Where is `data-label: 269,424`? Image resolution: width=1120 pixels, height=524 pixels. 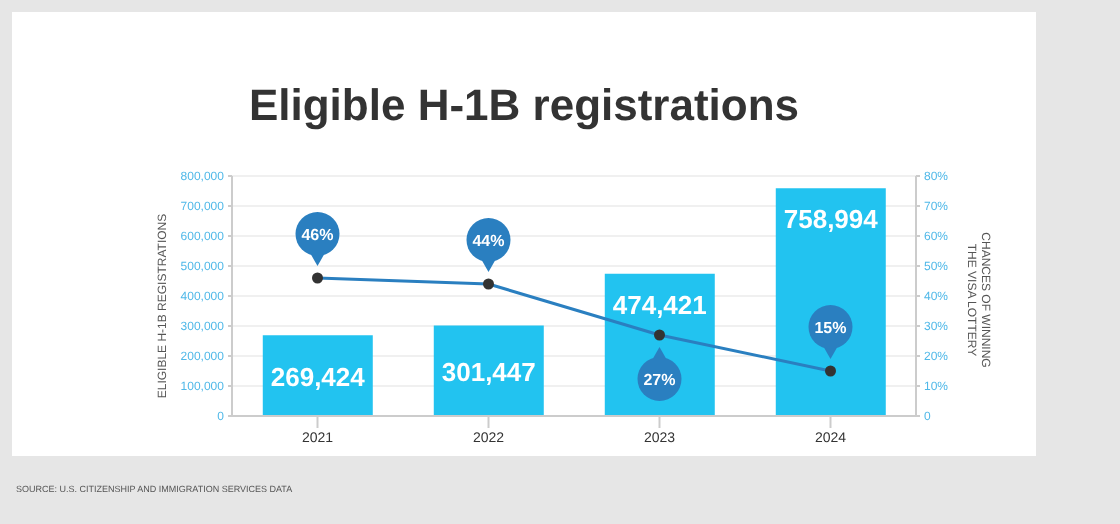
data-label: 269,424 is located at coordinates (318, 376).